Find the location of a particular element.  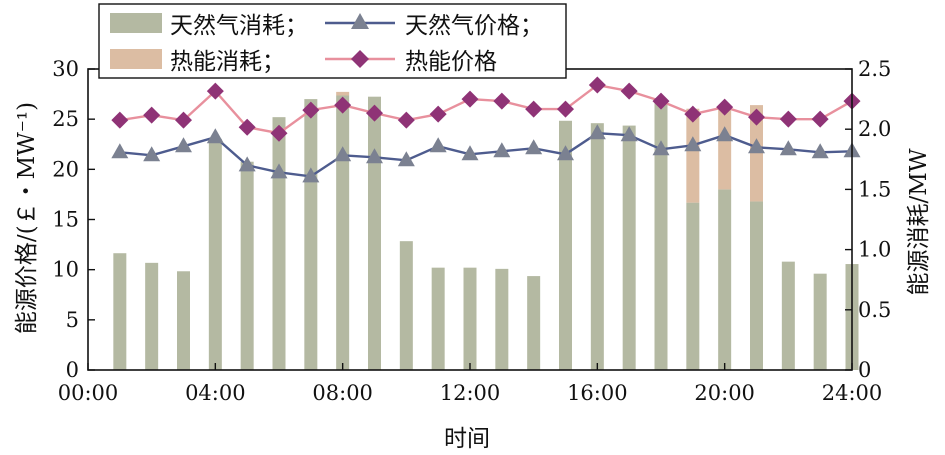

legend-label-heat-consumption: 热能消耗； is located at coordinates (227, 62).